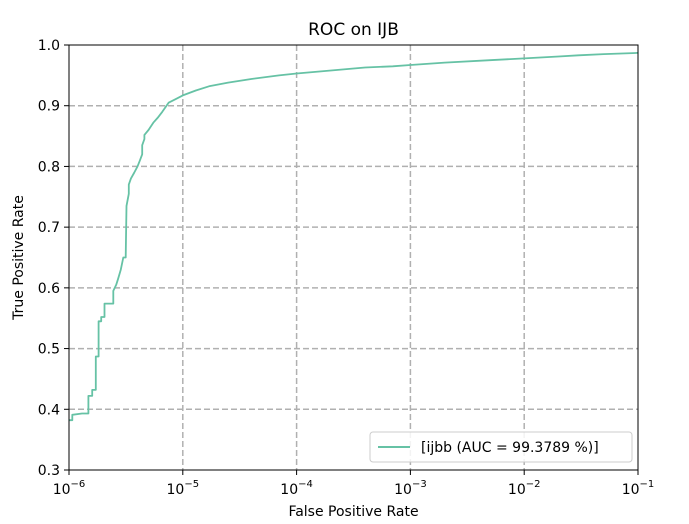 The width and height of the screenshot is (689, 524). Describe the element at coordinates (49, 410) in the screenshot. I see `y-tick-label: 0.4` at that location.